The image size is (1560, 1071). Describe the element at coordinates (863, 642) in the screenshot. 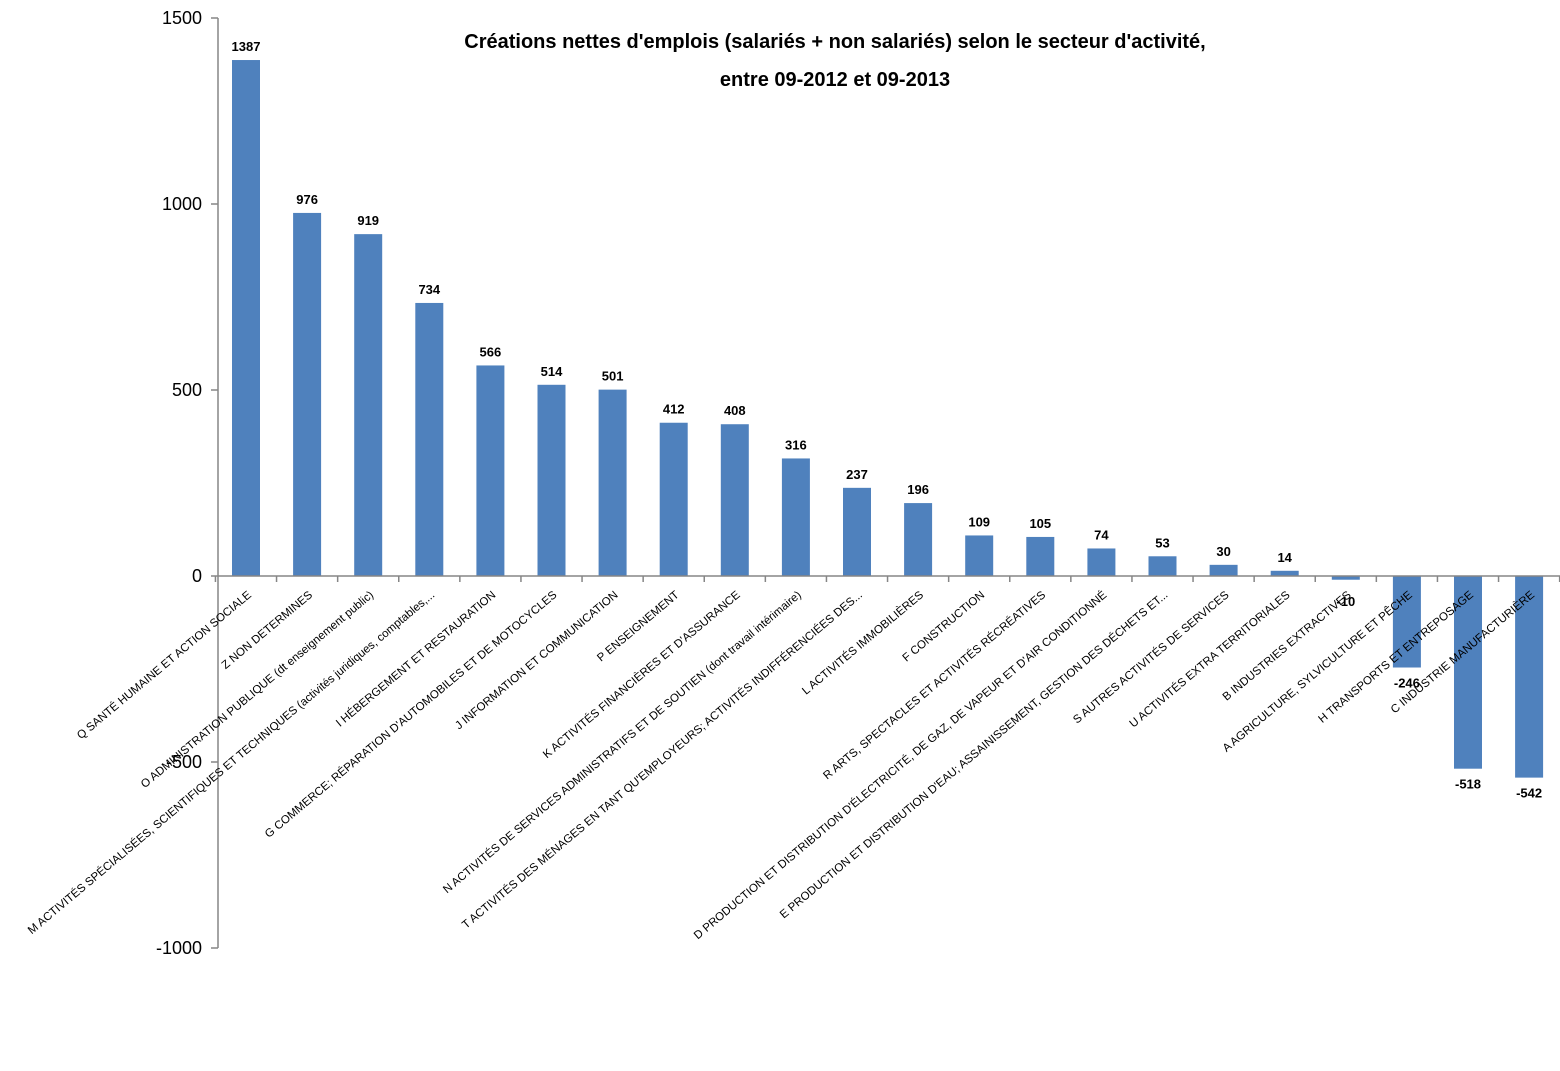

I see `x-category-label: L ACTIVITÉS IMMOBILIÈRES` at that location.